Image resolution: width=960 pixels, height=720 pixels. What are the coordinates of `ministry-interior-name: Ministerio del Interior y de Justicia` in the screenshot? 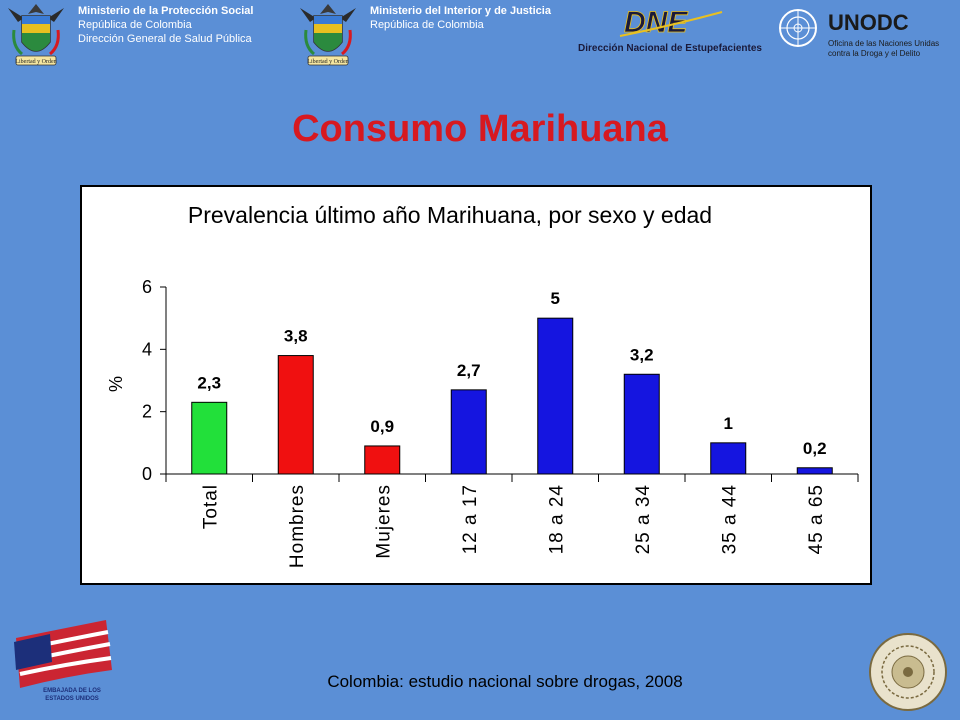 It's located at (460, 11).